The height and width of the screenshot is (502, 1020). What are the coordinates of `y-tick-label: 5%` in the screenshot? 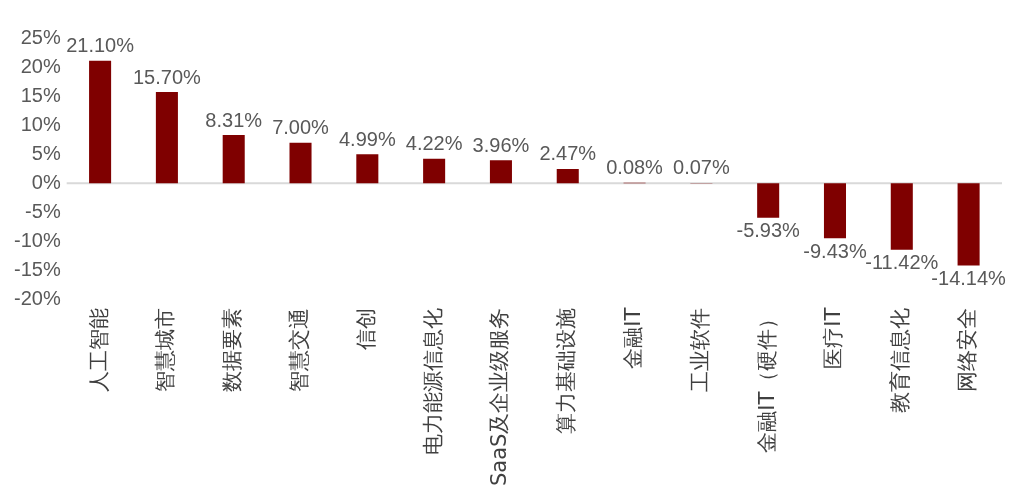 It's located at (46, 152).